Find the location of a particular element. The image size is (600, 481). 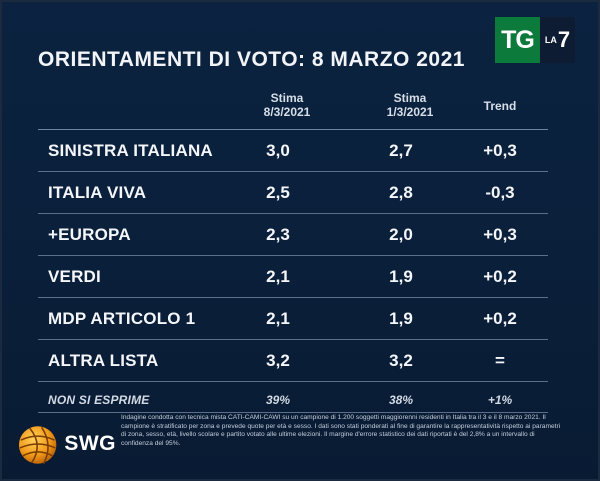

table-row-non-esprime: NON SI ESPRIME 39% 38% +1% is located at coordinates (293, 399).